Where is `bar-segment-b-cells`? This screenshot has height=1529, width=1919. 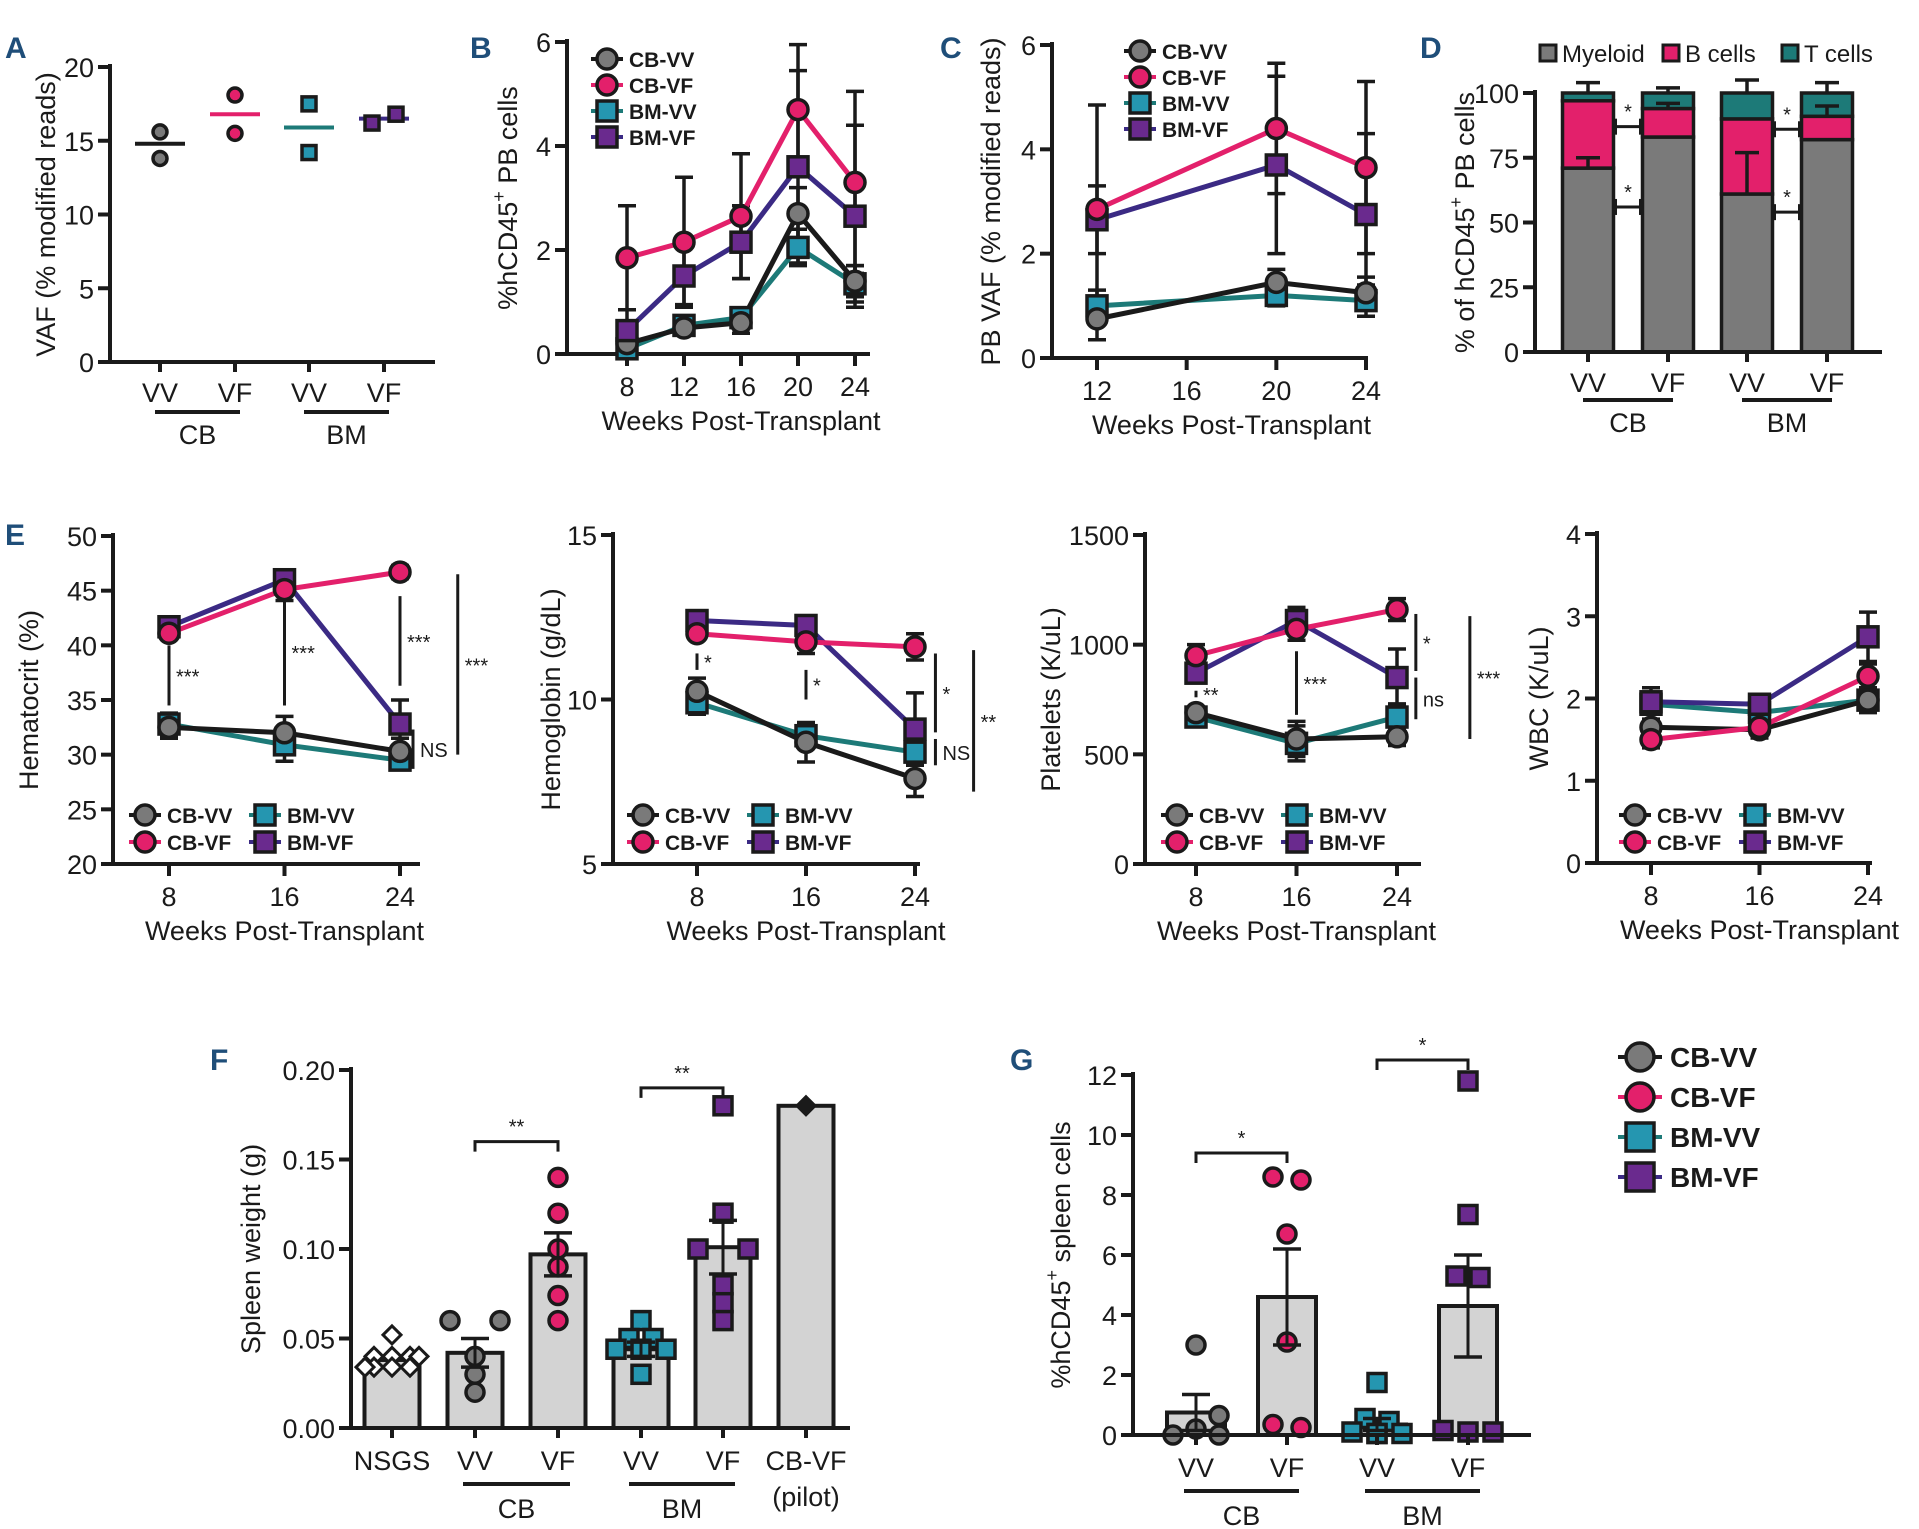 bar-segment-b-cells is located at coordinates (1668, 122).